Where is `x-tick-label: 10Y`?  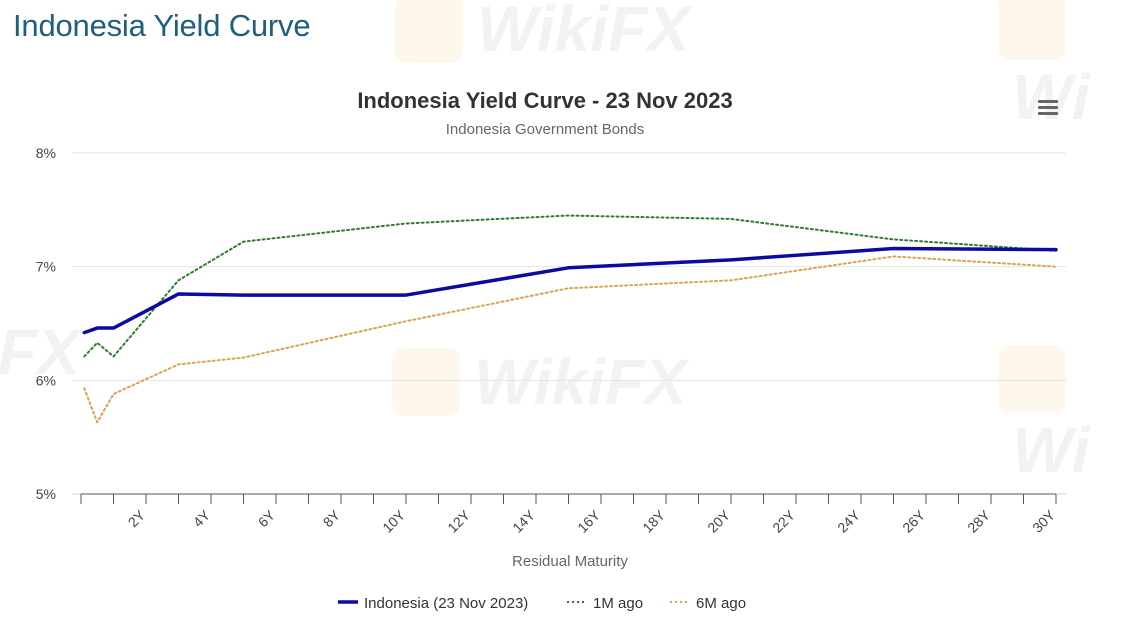
x-tick-label: 10Y is located at coordinates (393, 520).